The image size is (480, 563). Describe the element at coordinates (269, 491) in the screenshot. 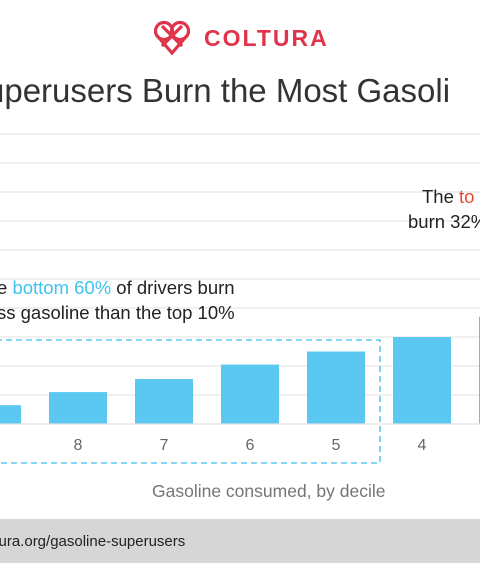

I see `x-axis-label: Gasoline consumed, by decile` at that location.